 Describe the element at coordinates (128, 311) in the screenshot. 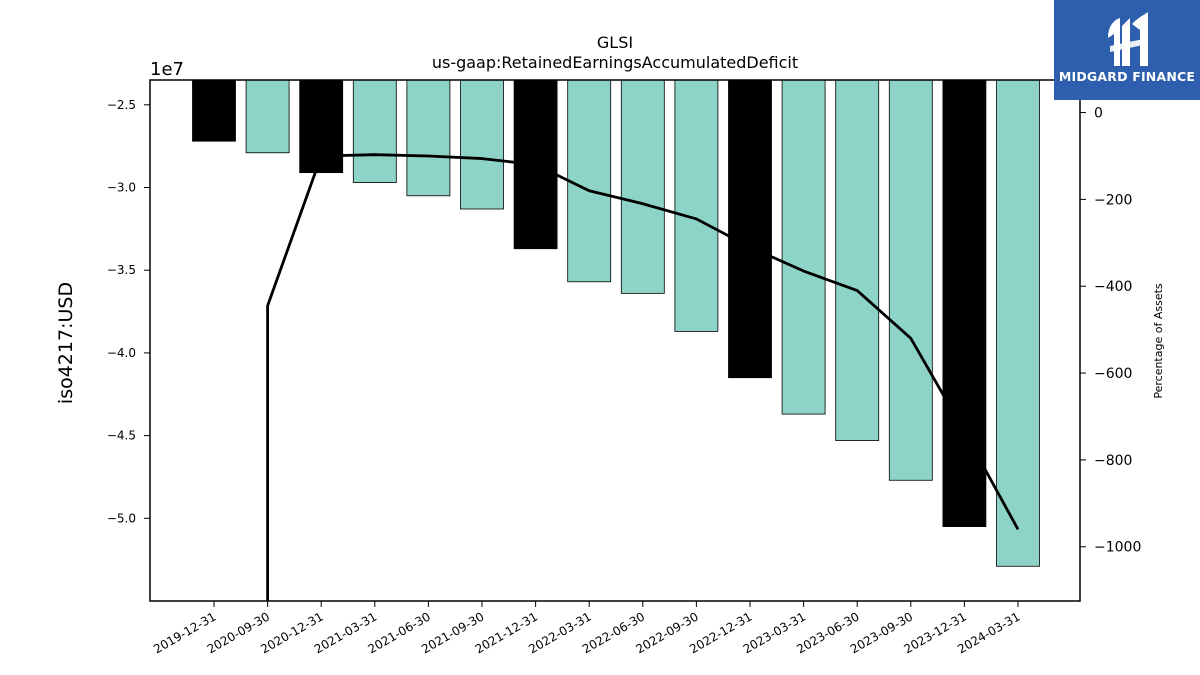

I see `y-axis: −2.5 −3.0 −3.5 −4.0 −4.5 −5.0` at that location.